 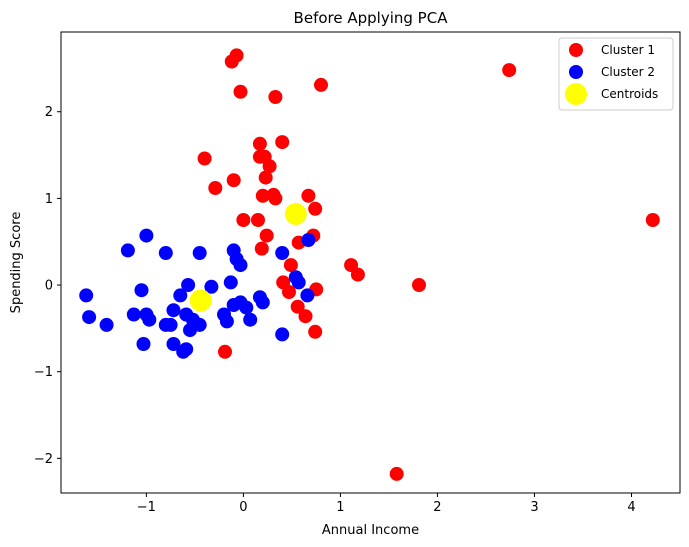 What do you see at coordinates (49, 199) in the screenshot?
I see `y-tick-label: 1` at bounding box center [49, 199].